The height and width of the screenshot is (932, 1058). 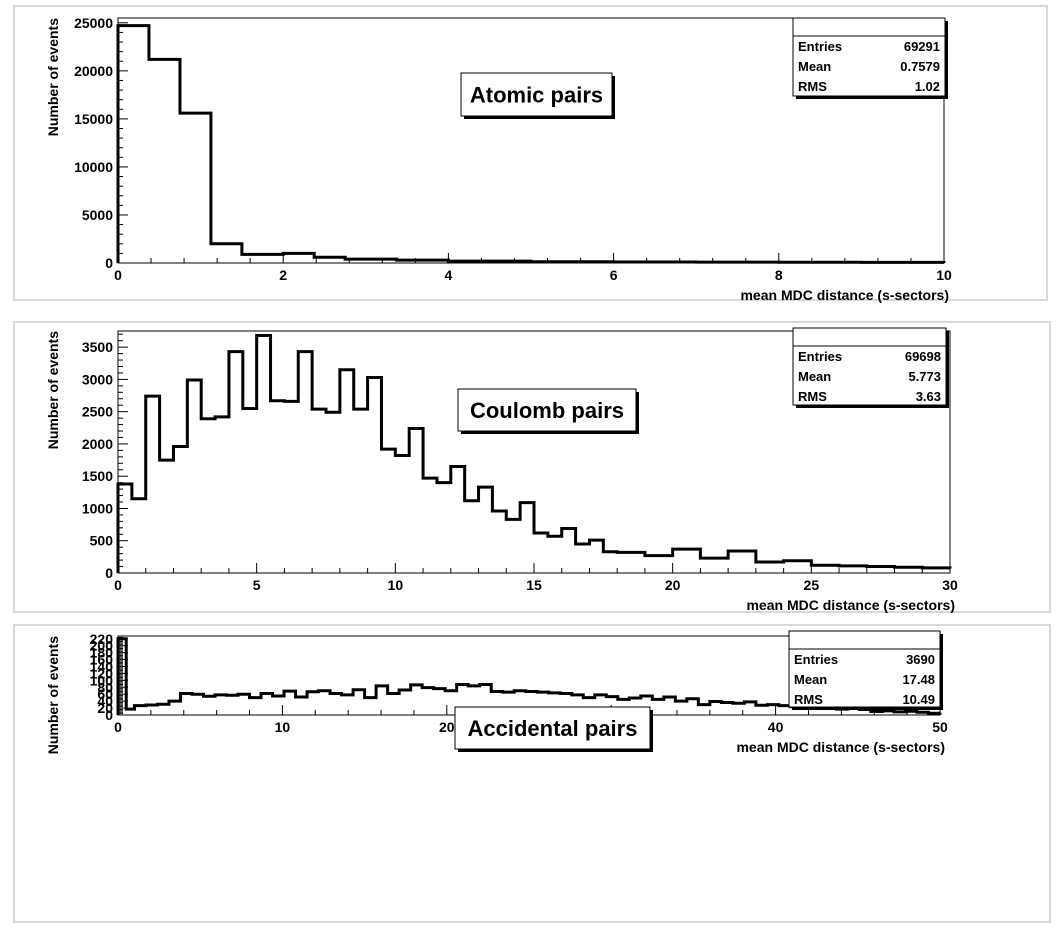 What do you see at coordinates (102, 673) in the screenshot?
I see `y-tick-label: 120` at bounding box center [102, 673].